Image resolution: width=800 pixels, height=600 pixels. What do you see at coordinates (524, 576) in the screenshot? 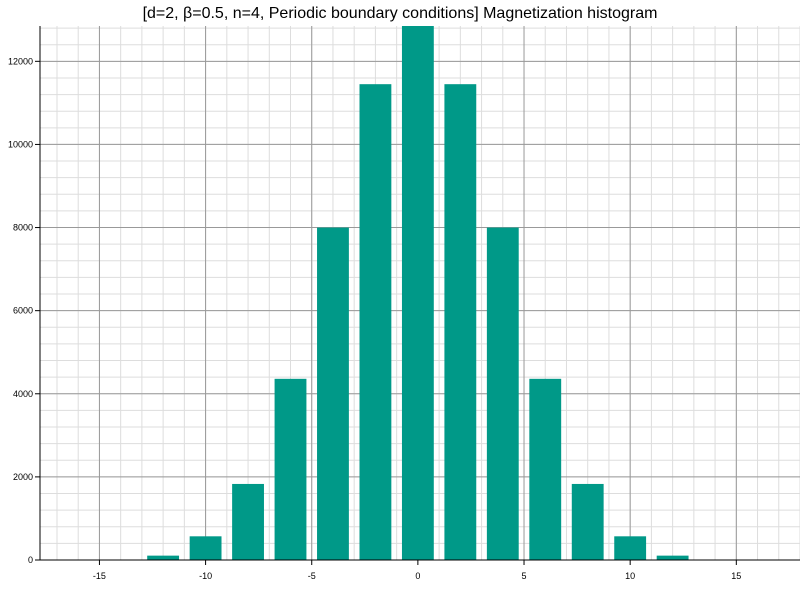
I see `x-tick-label: 5` at bounding box center [524, 576].